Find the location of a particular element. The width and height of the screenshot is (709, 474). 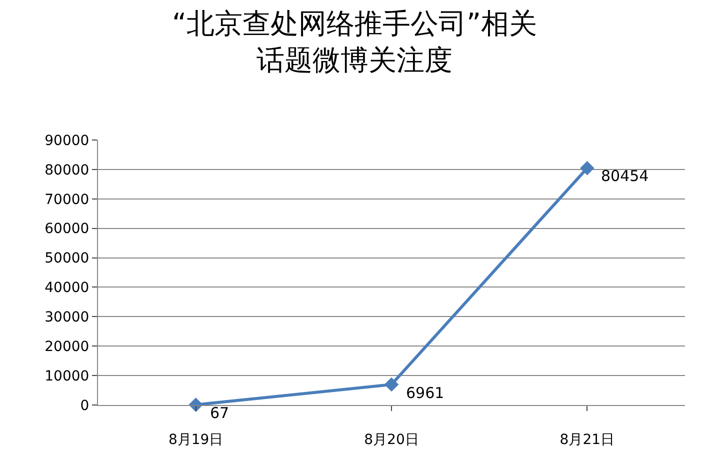

chart-title: “北京查处网络推手公司”相关话题微博关注度 is located at coordinates (355, 42).